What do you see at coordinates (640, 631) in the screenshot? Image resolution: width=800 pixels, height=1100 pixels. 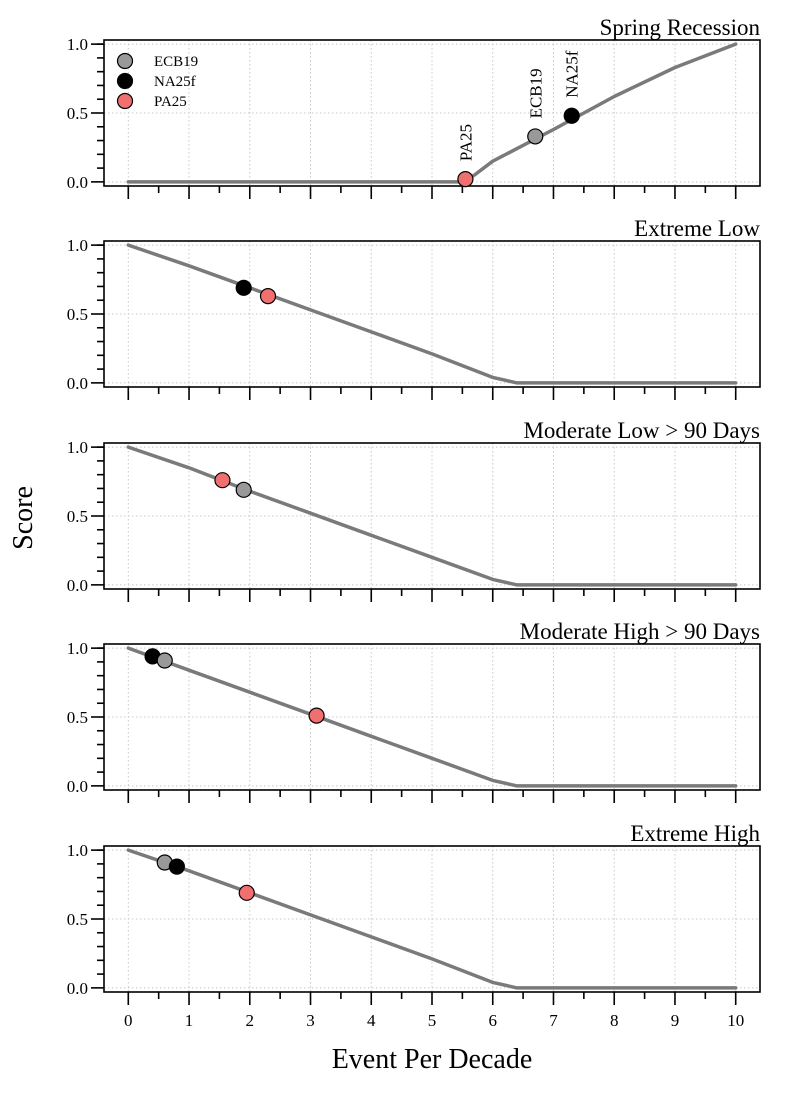 I see `panel-title: Moderate High > 90 Days` at bounding box center [640, 631].